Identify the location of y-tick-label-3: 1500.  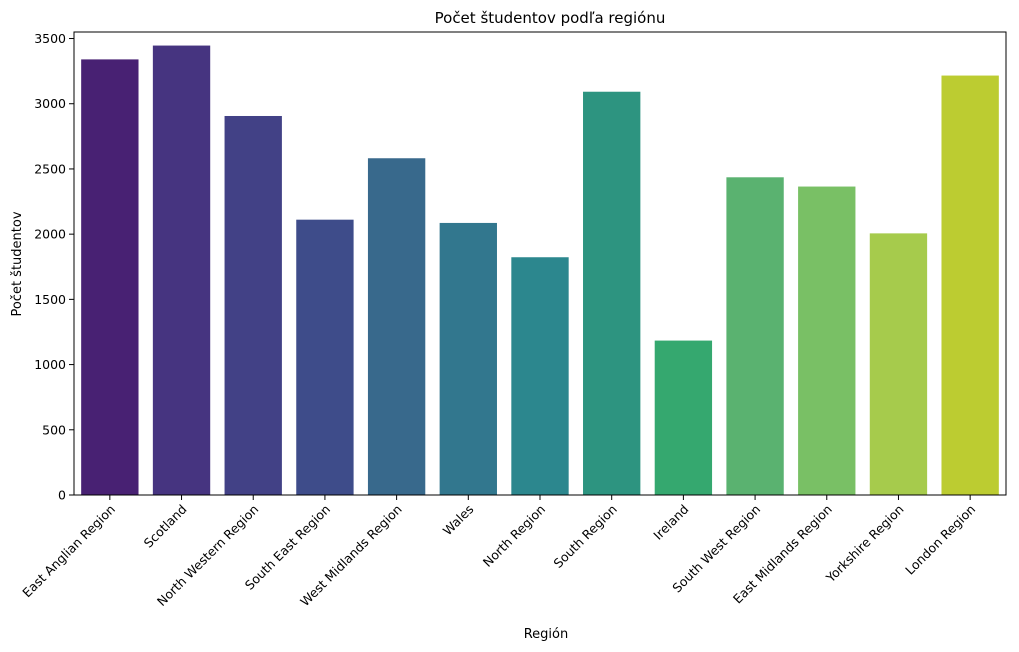
(50, 299).